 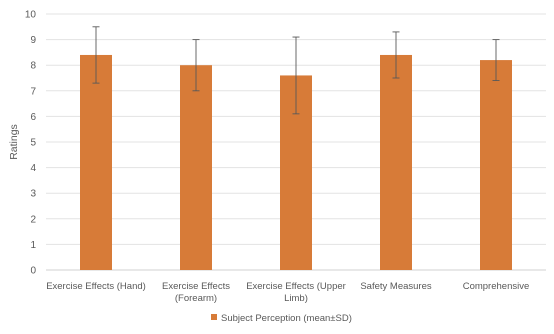 I want to click on x-category-label: Safety Measures, so click(x=396, y=286).